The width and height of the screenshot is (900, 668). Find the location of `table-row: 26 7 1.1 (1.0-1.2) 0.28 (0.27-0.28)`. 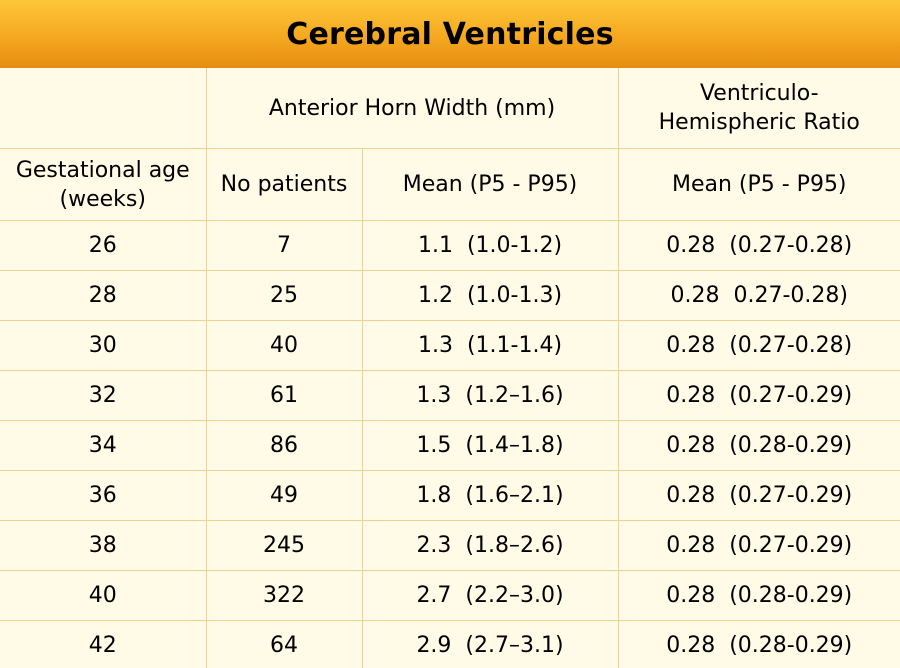

table-row: 26 7 1.1 (1.0-1.2) 0.28 (0.27-0.28) is located at coordinates (450, 245).